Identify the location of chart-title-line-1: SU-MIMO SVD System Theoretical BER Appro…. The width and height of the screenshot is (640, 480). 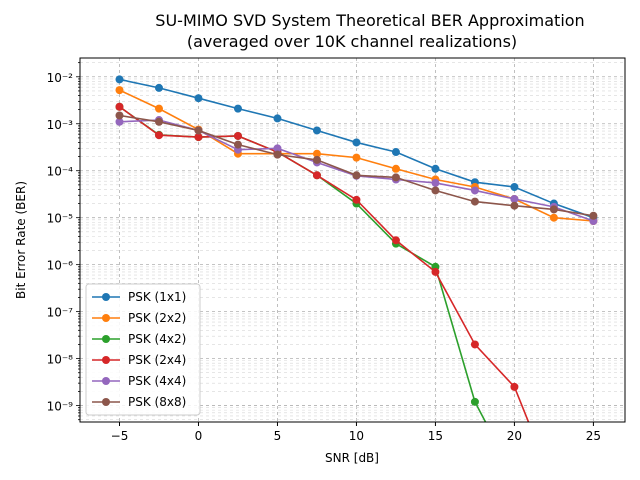
(369, 20).